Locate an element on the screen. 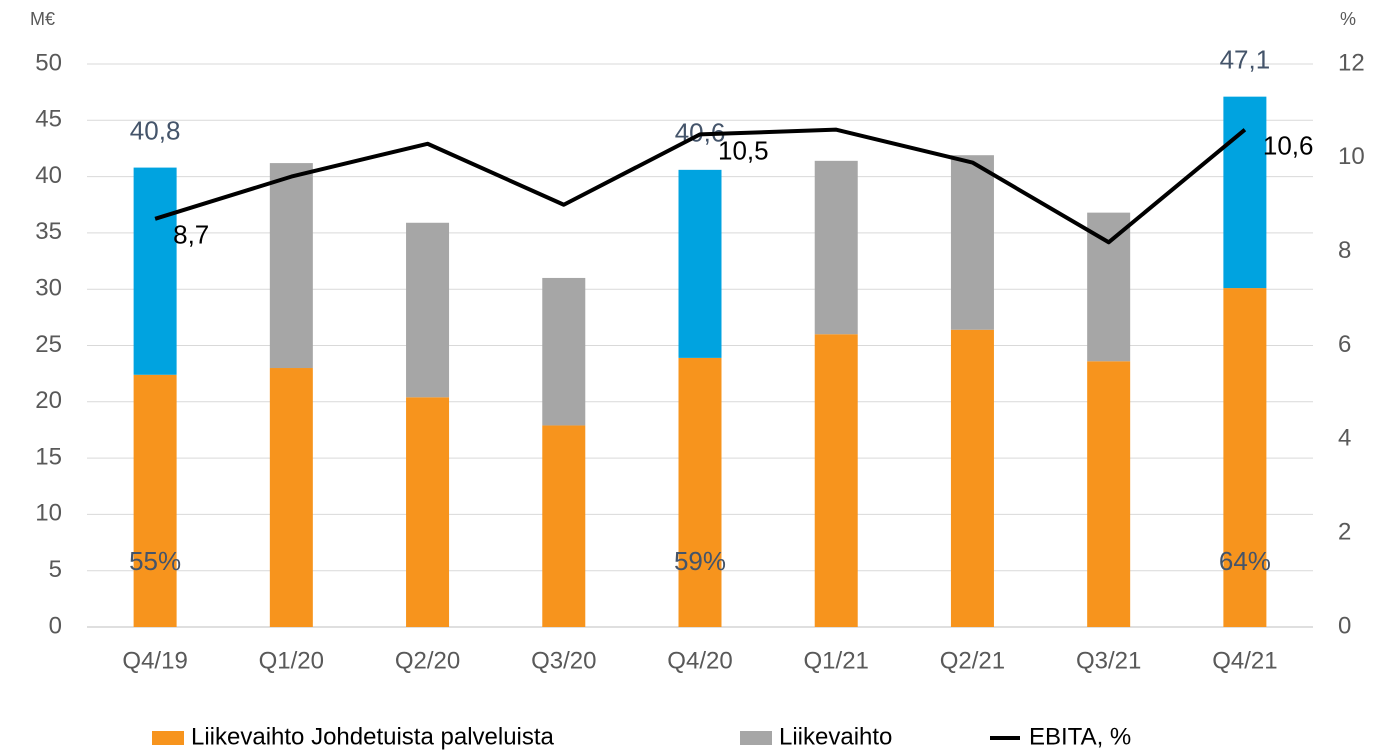  y-tick-label: 50 is located at coordinates (48, 62).